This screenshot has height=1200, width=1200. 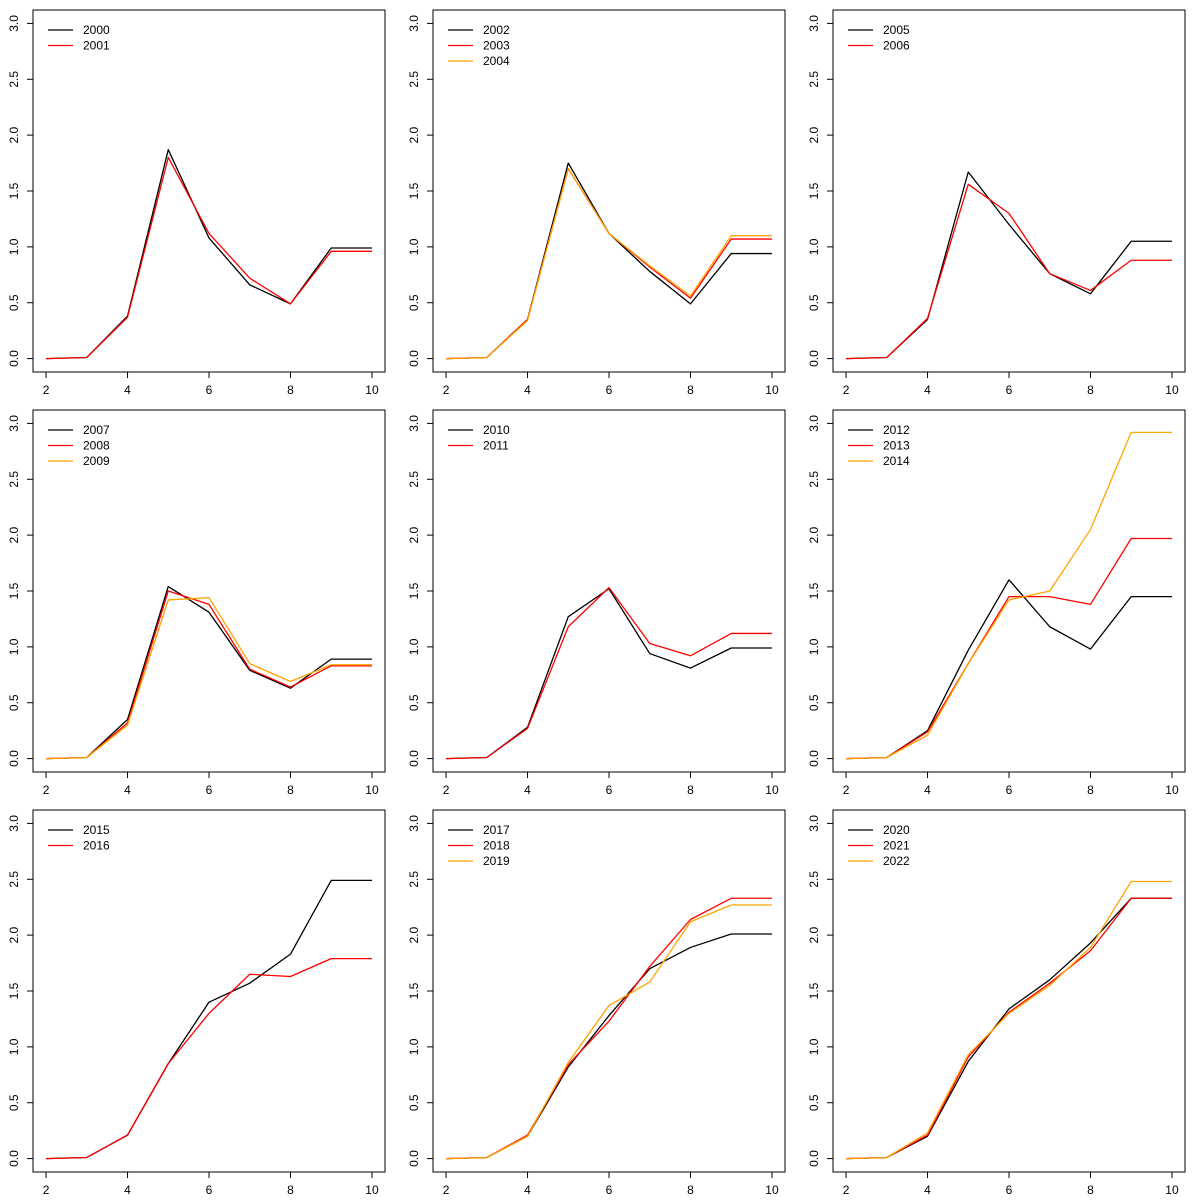 I want to click on chart-panel: 2 4 6 8 10 0.0 0.5 1.0 1.5 2.0 2.5 3.0 2015 2016, so click(x=200, y=1000).